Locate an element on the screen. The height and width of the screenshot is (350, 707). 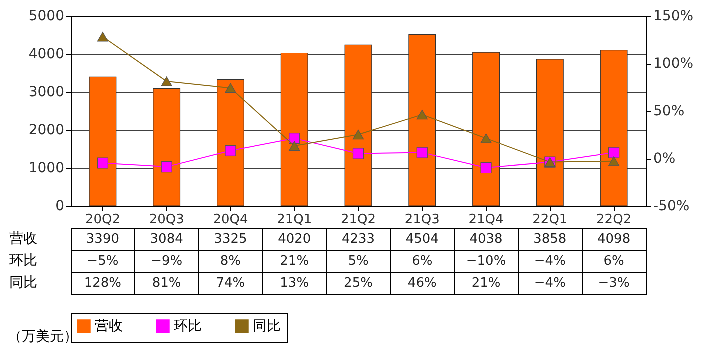
y2-tick-label: 0% is located at coordinates (665, 159).